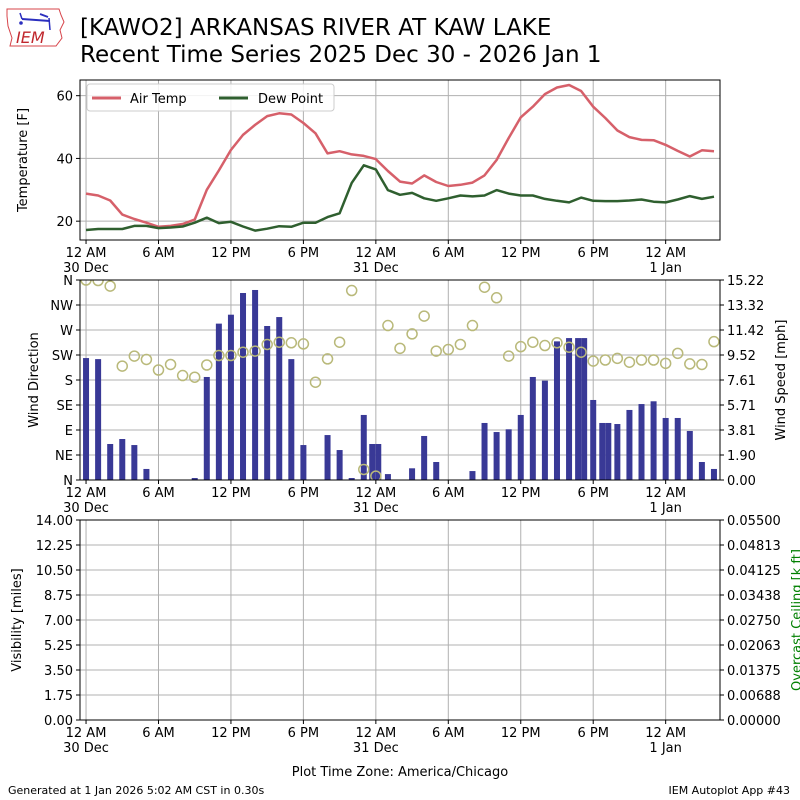  What do you see at coordinates (745, 306) in the screenshot?
I see `wind-speed-tick-label: 13.32` at bounding box center [745, 306].